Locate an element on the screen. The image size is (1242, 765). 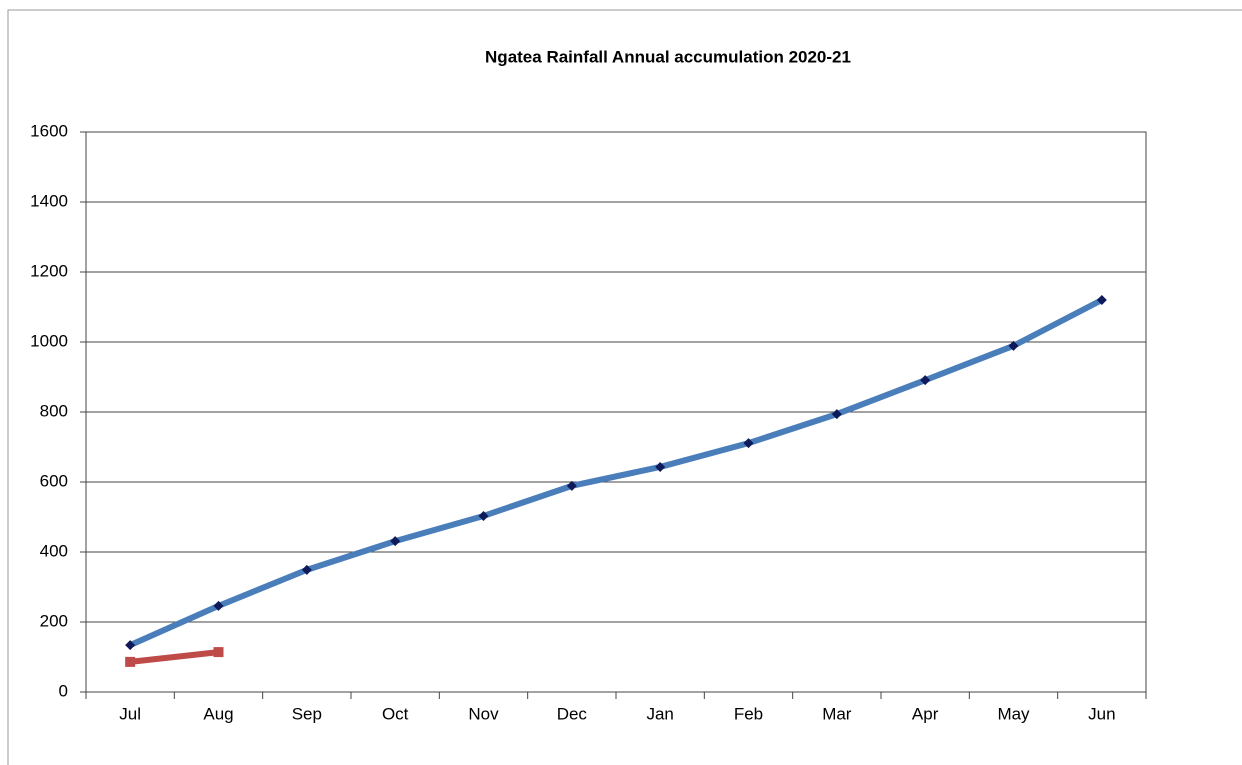
y-tick-label: 600 is located at coordinates (54, 480).